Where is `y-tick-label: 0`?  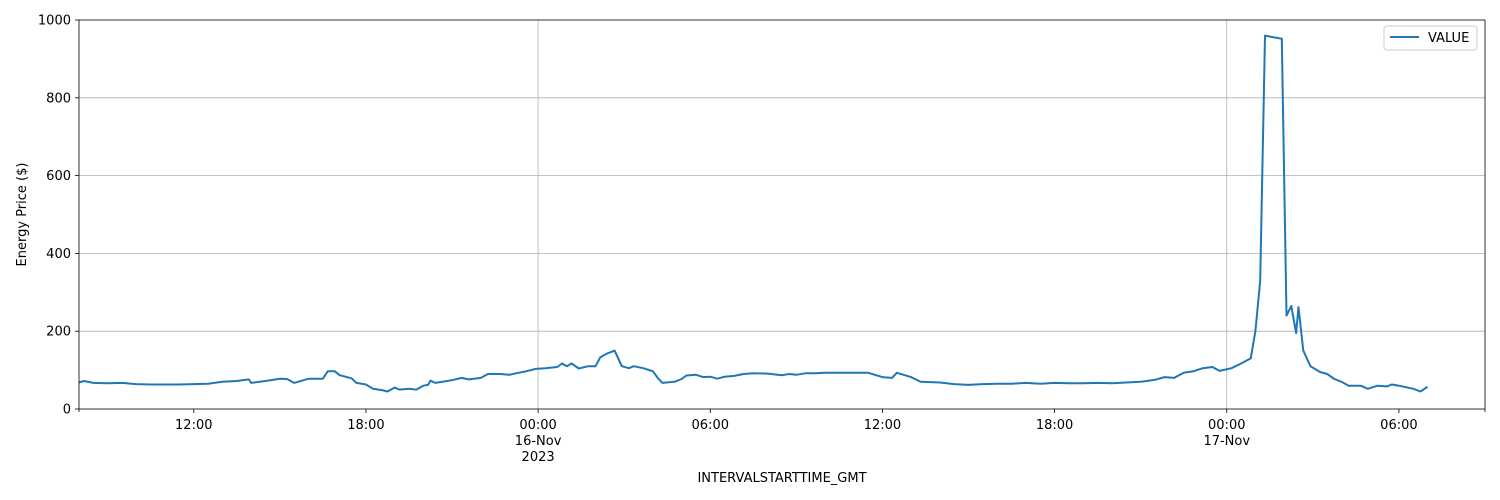 y-tick-label: 0 is located at coordinates (67, 410).